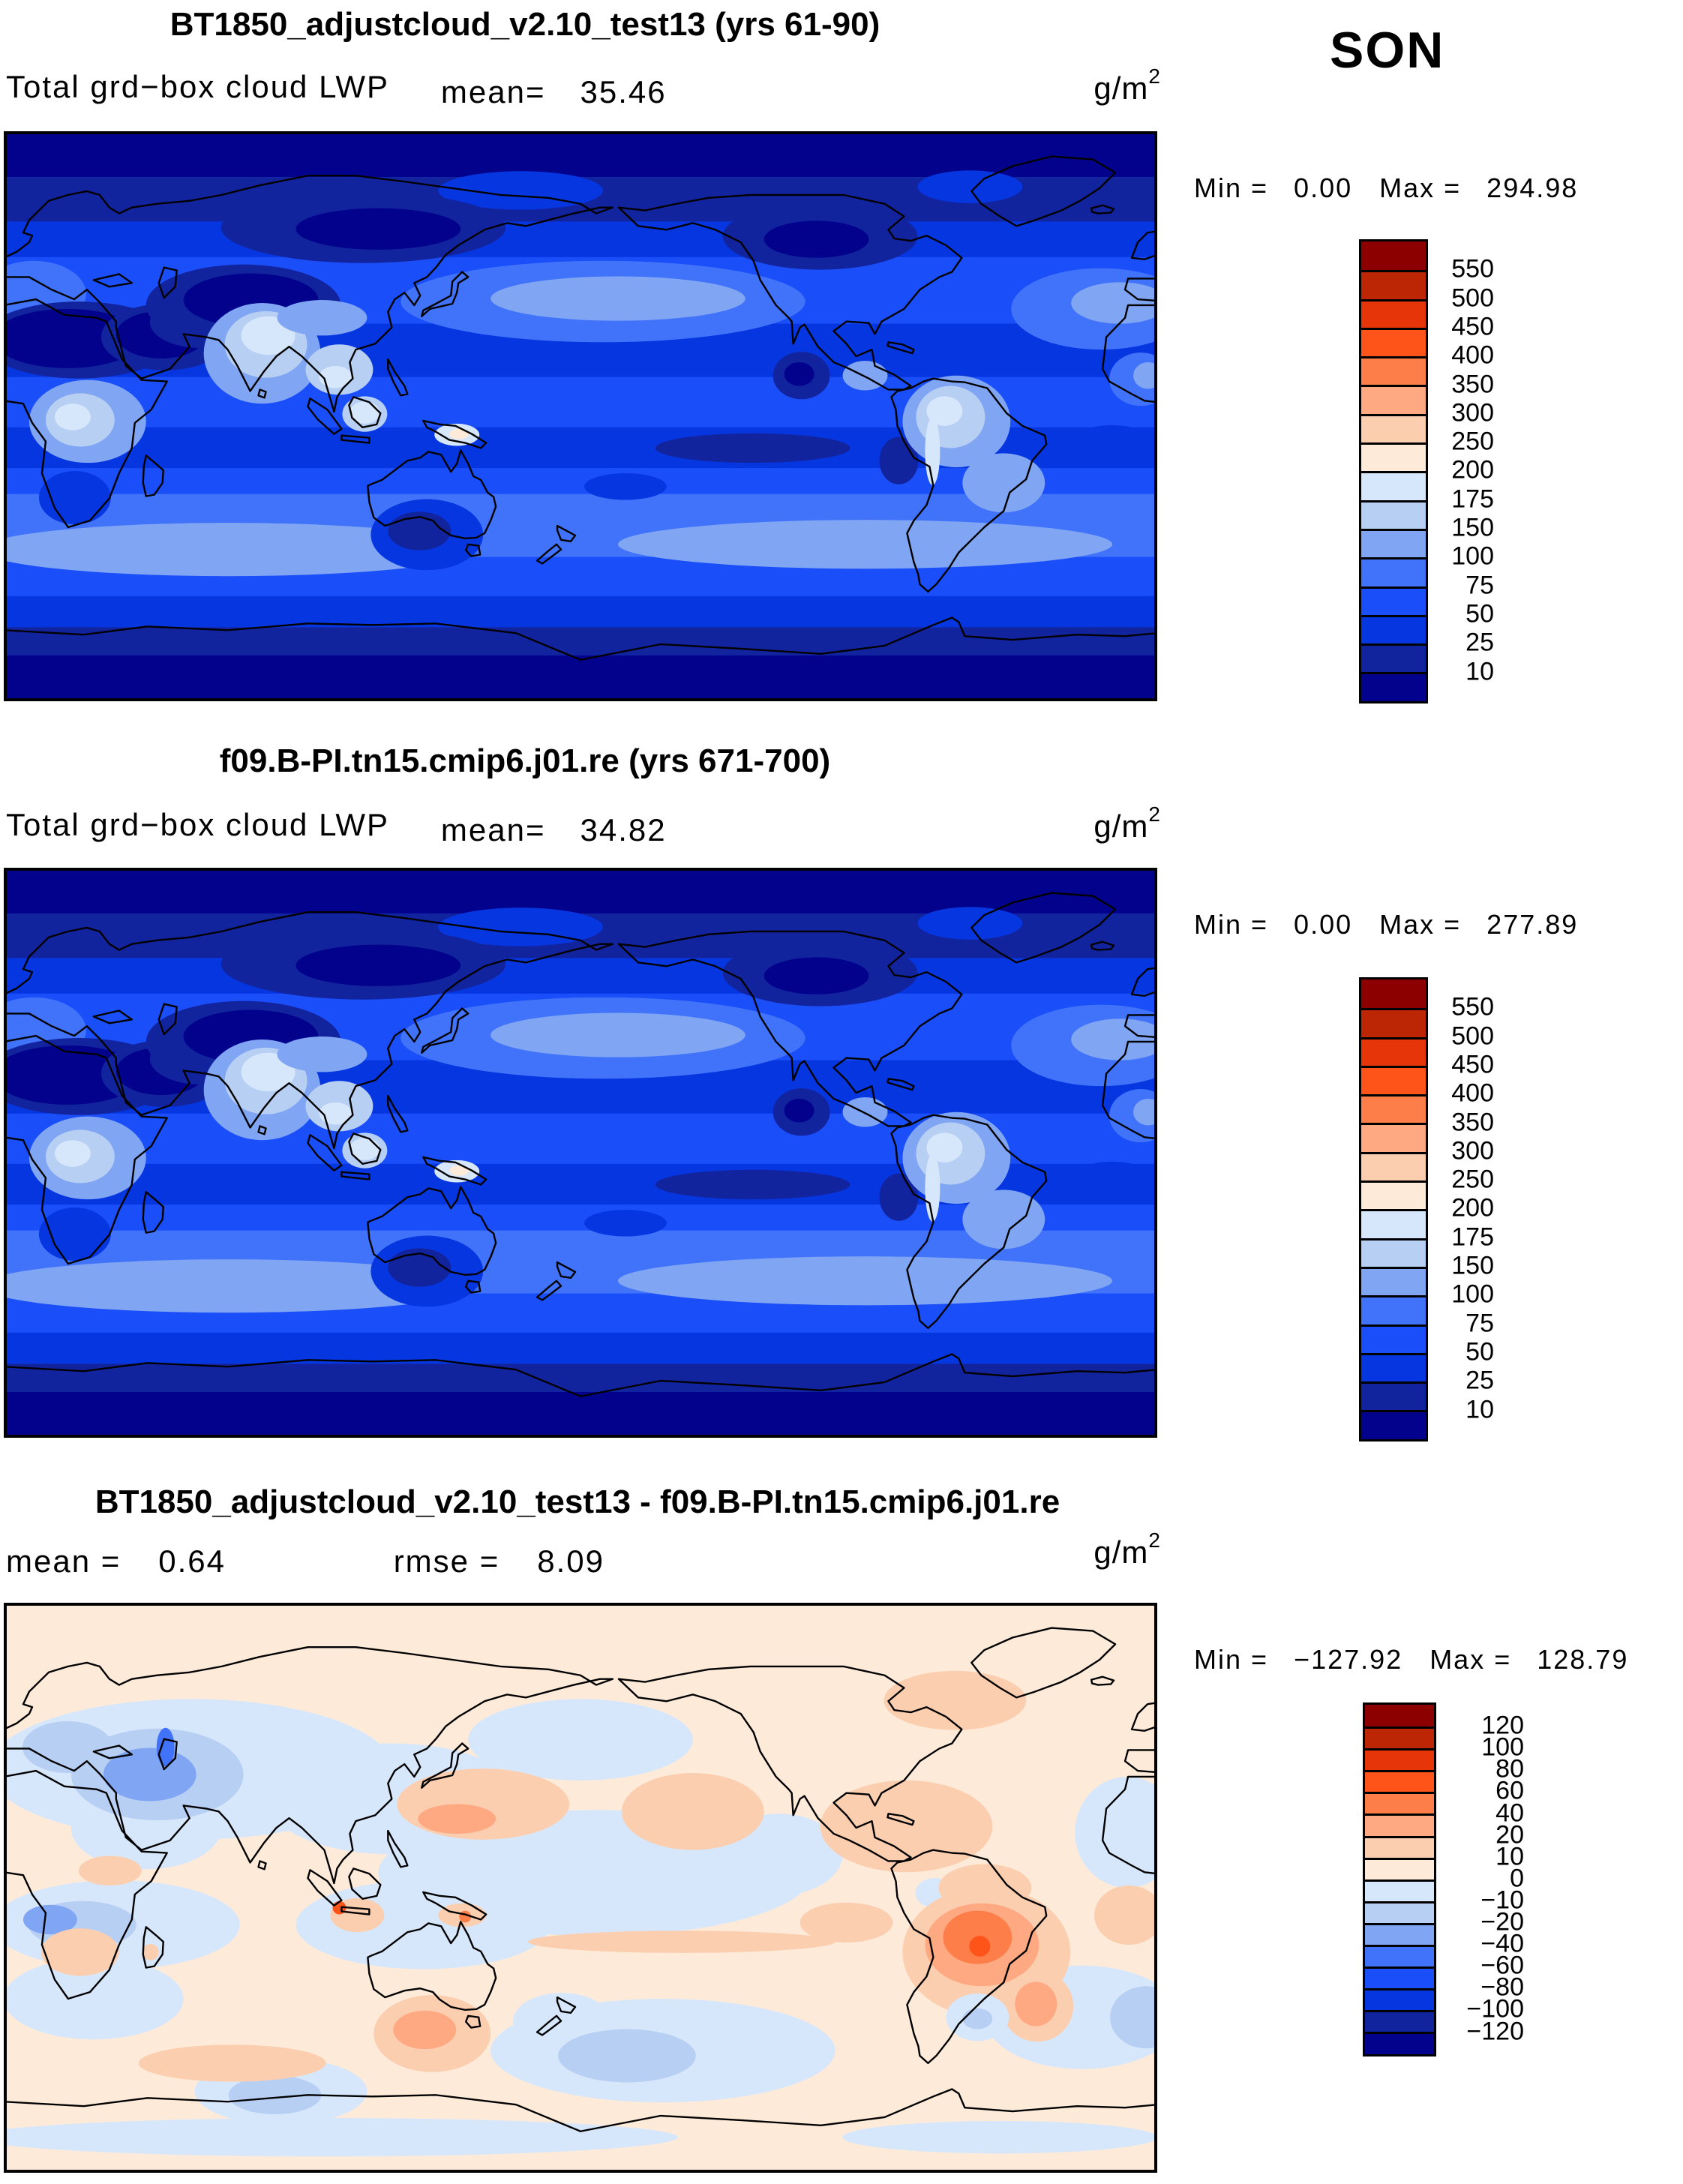  I want to click on colorbar-tick-label: 120, so click(1502, 1725).